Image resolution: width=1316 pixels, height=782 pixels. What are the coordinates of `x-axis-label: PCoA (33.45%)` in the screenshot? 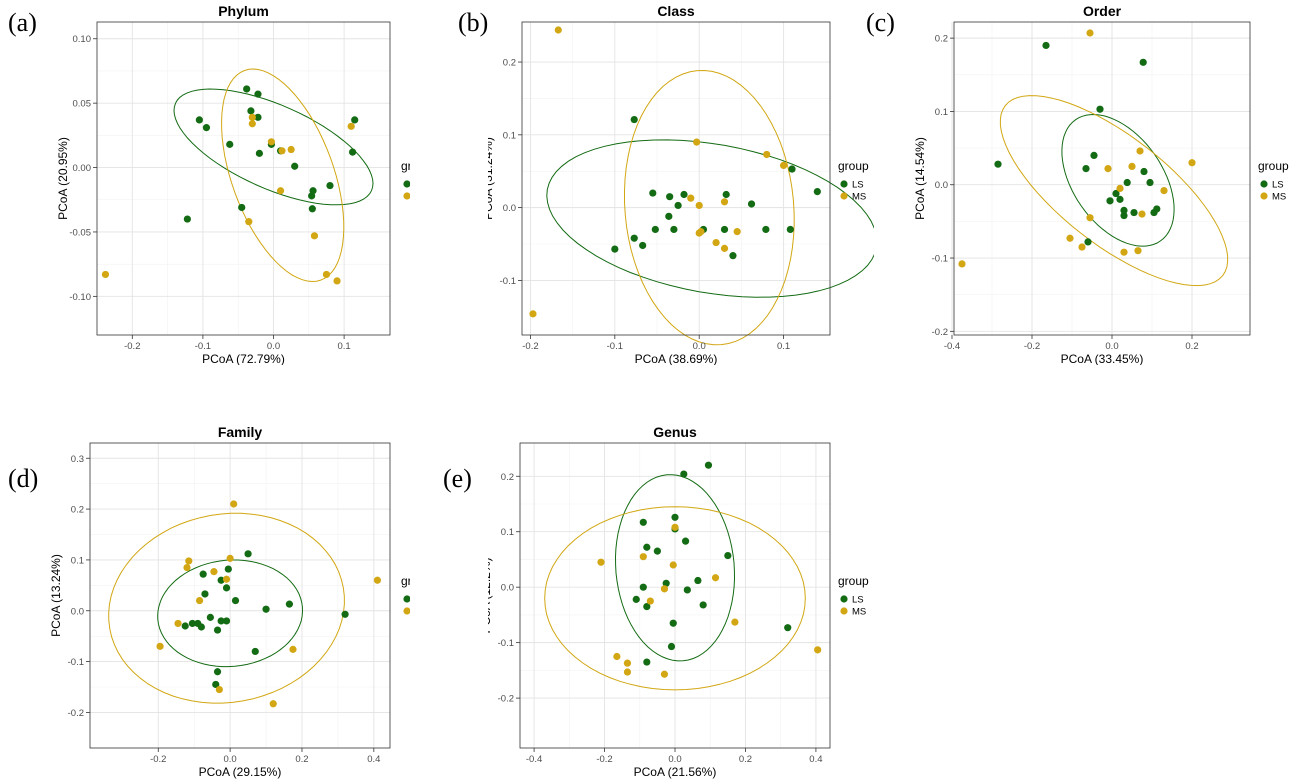 It's located at (1102, 358).